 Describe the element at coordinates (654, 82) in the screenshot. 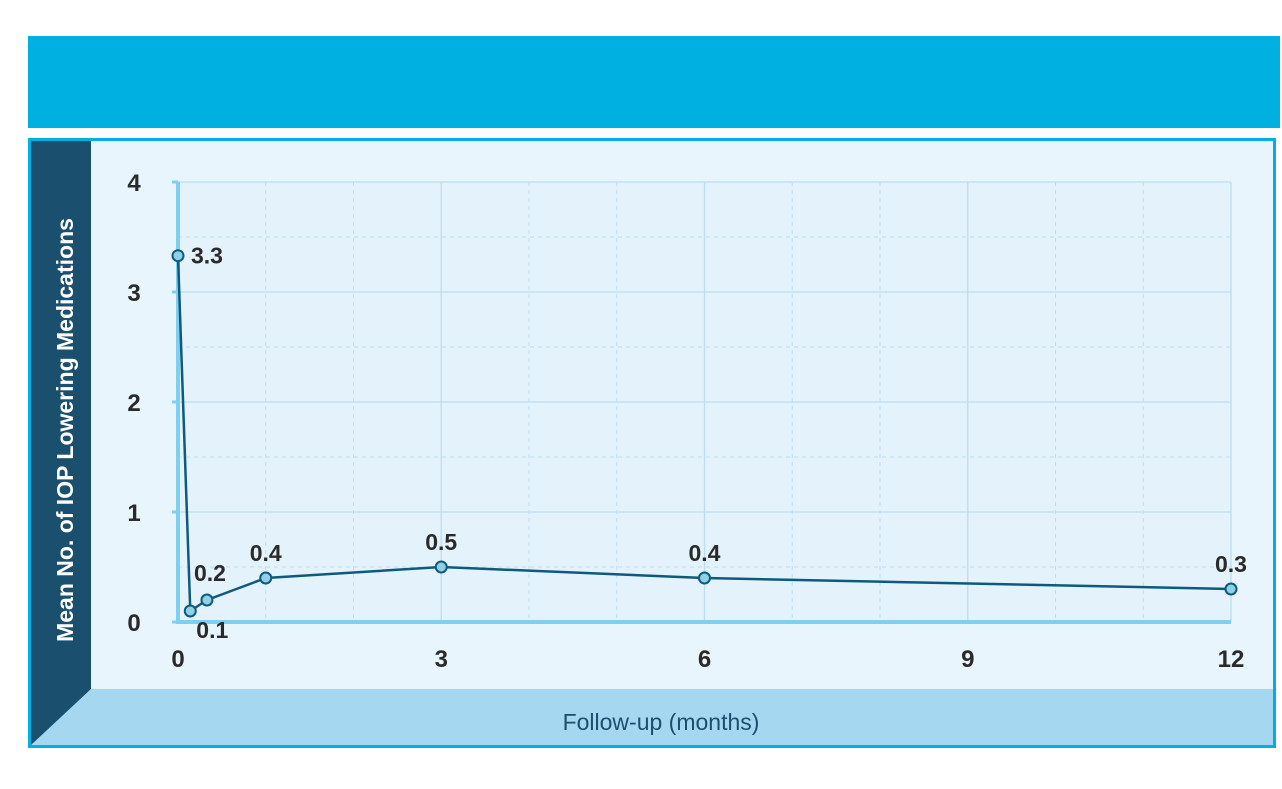

I see `header-bar` at that location.